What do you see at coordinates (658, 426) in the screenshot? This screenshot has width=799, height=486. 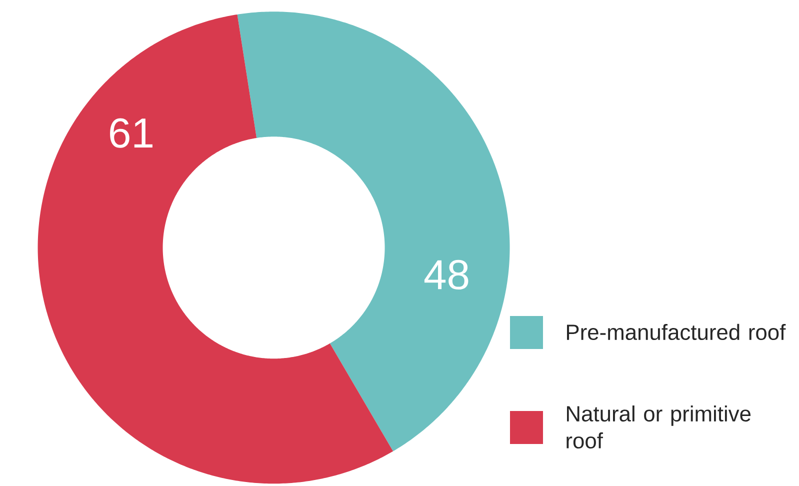 I see `legend-label: Natural or primitive roof` at bounding box center [658, 426].